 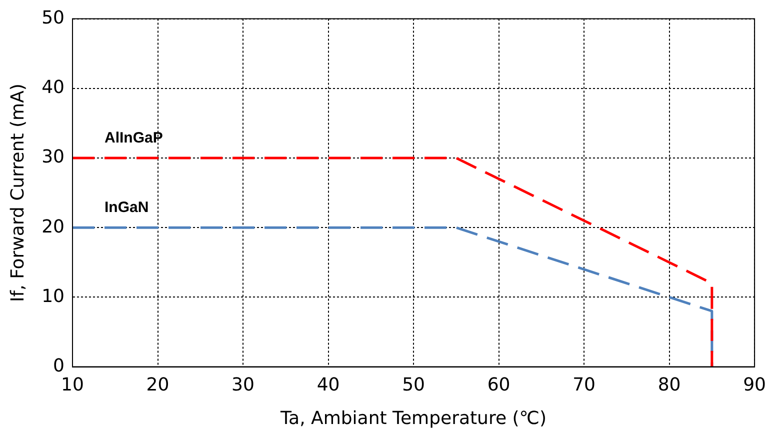 I want to click on x-axis-title: Ta, Ambiant Temperature (℃), so click(x=413, y=418).